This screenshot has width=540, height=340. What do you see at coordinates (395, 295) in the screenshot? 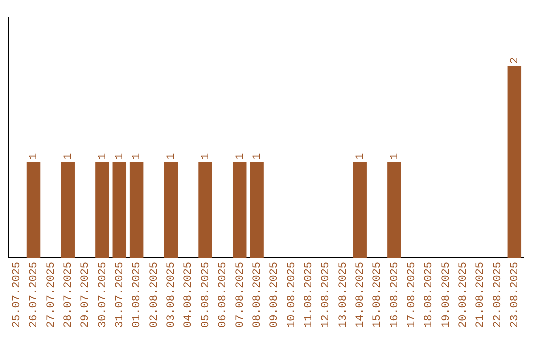
I see `x-tick-label: 16.08.2025` at bounding box center [395, 295].